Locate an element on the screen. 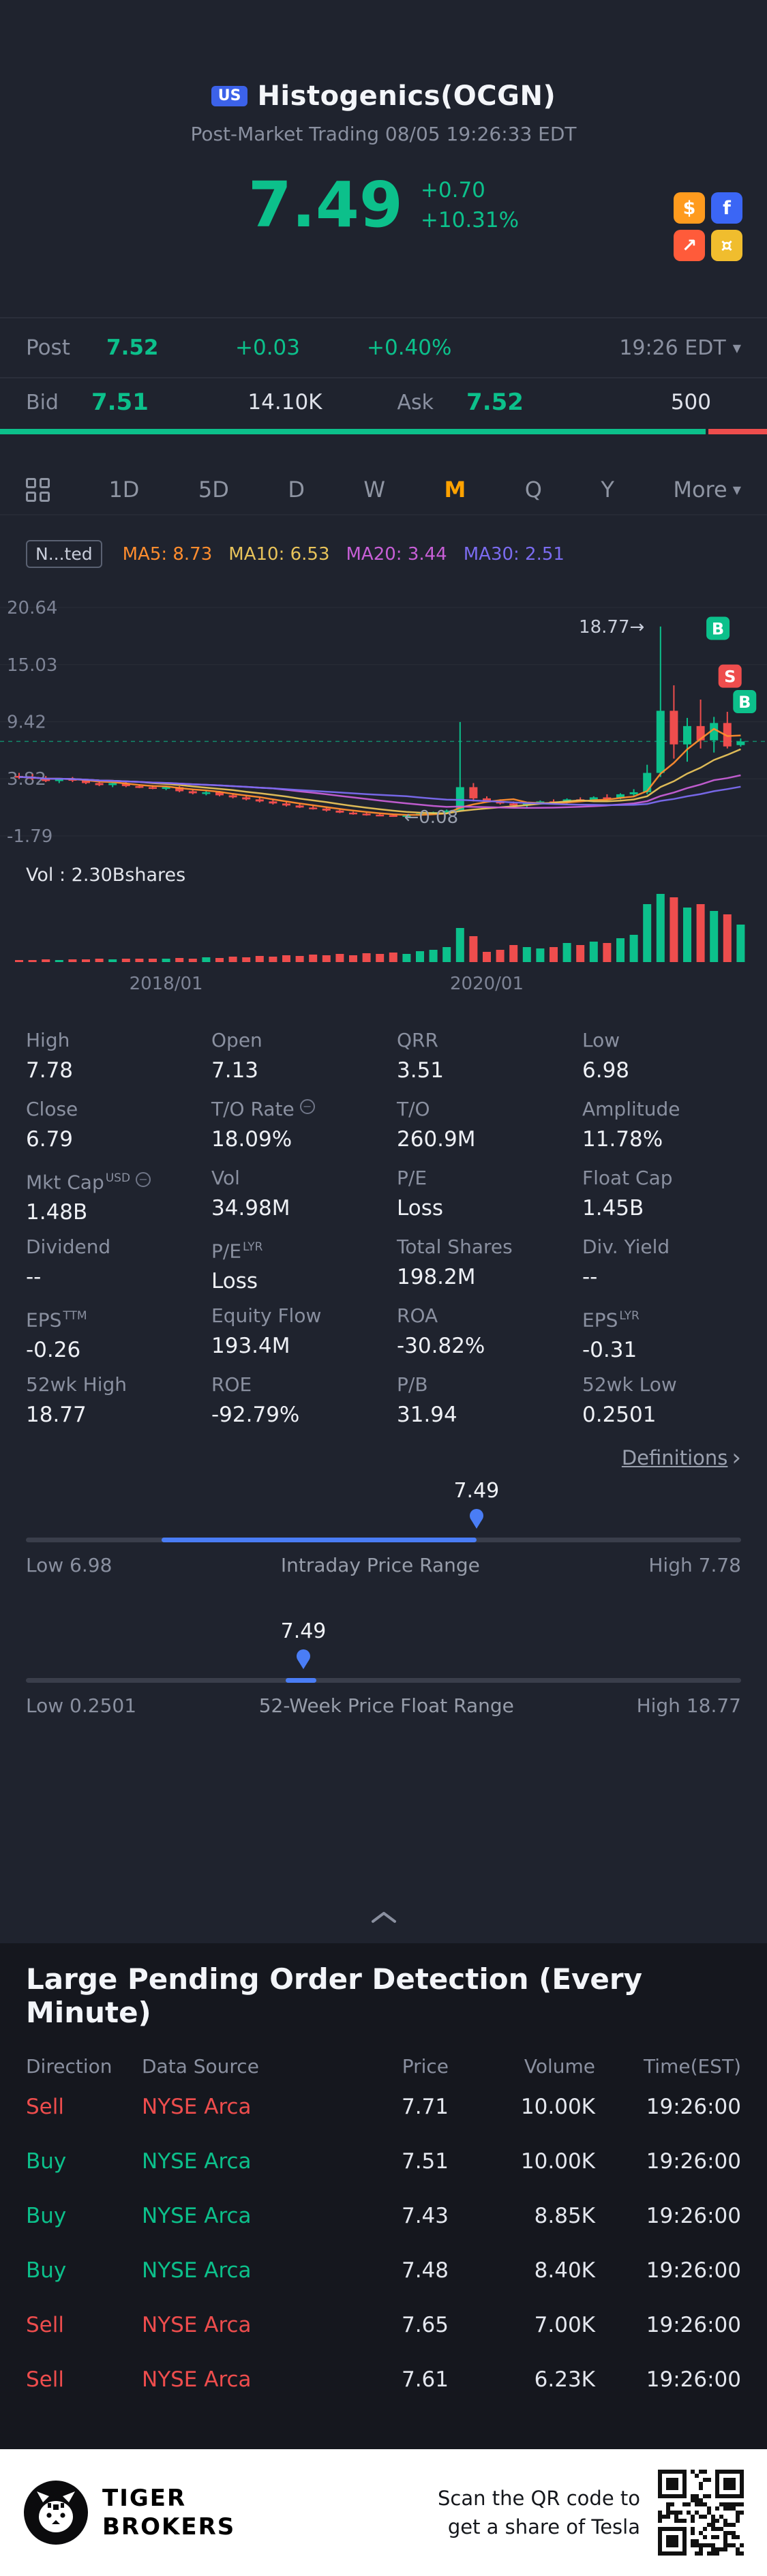  post-change: +0.03 is located at coordinates (301, 347).